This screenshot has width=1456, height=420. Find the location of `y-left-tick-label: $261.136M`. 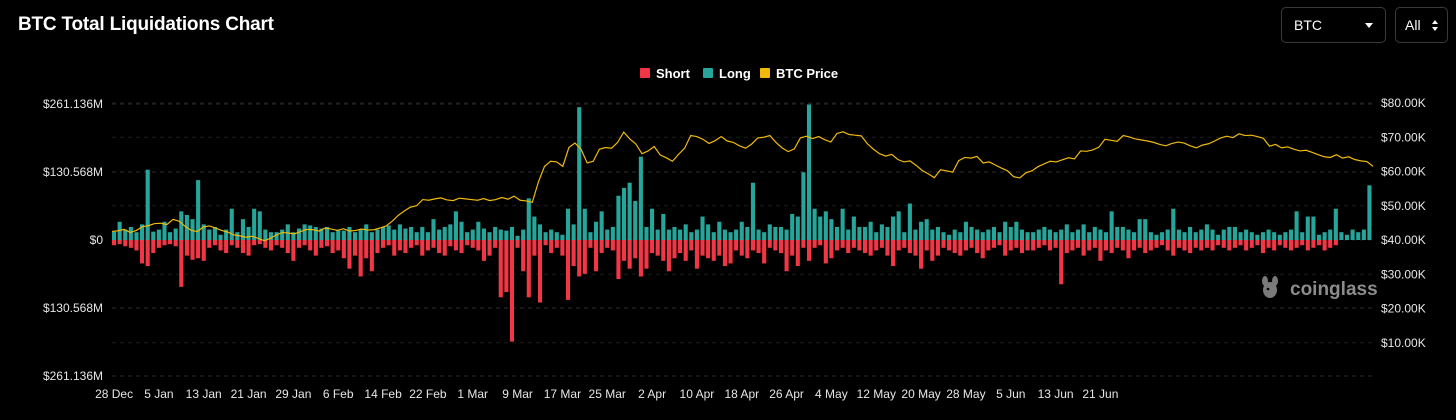

y-left-tick-label: $261.136M is located at coordinates (73, 376).